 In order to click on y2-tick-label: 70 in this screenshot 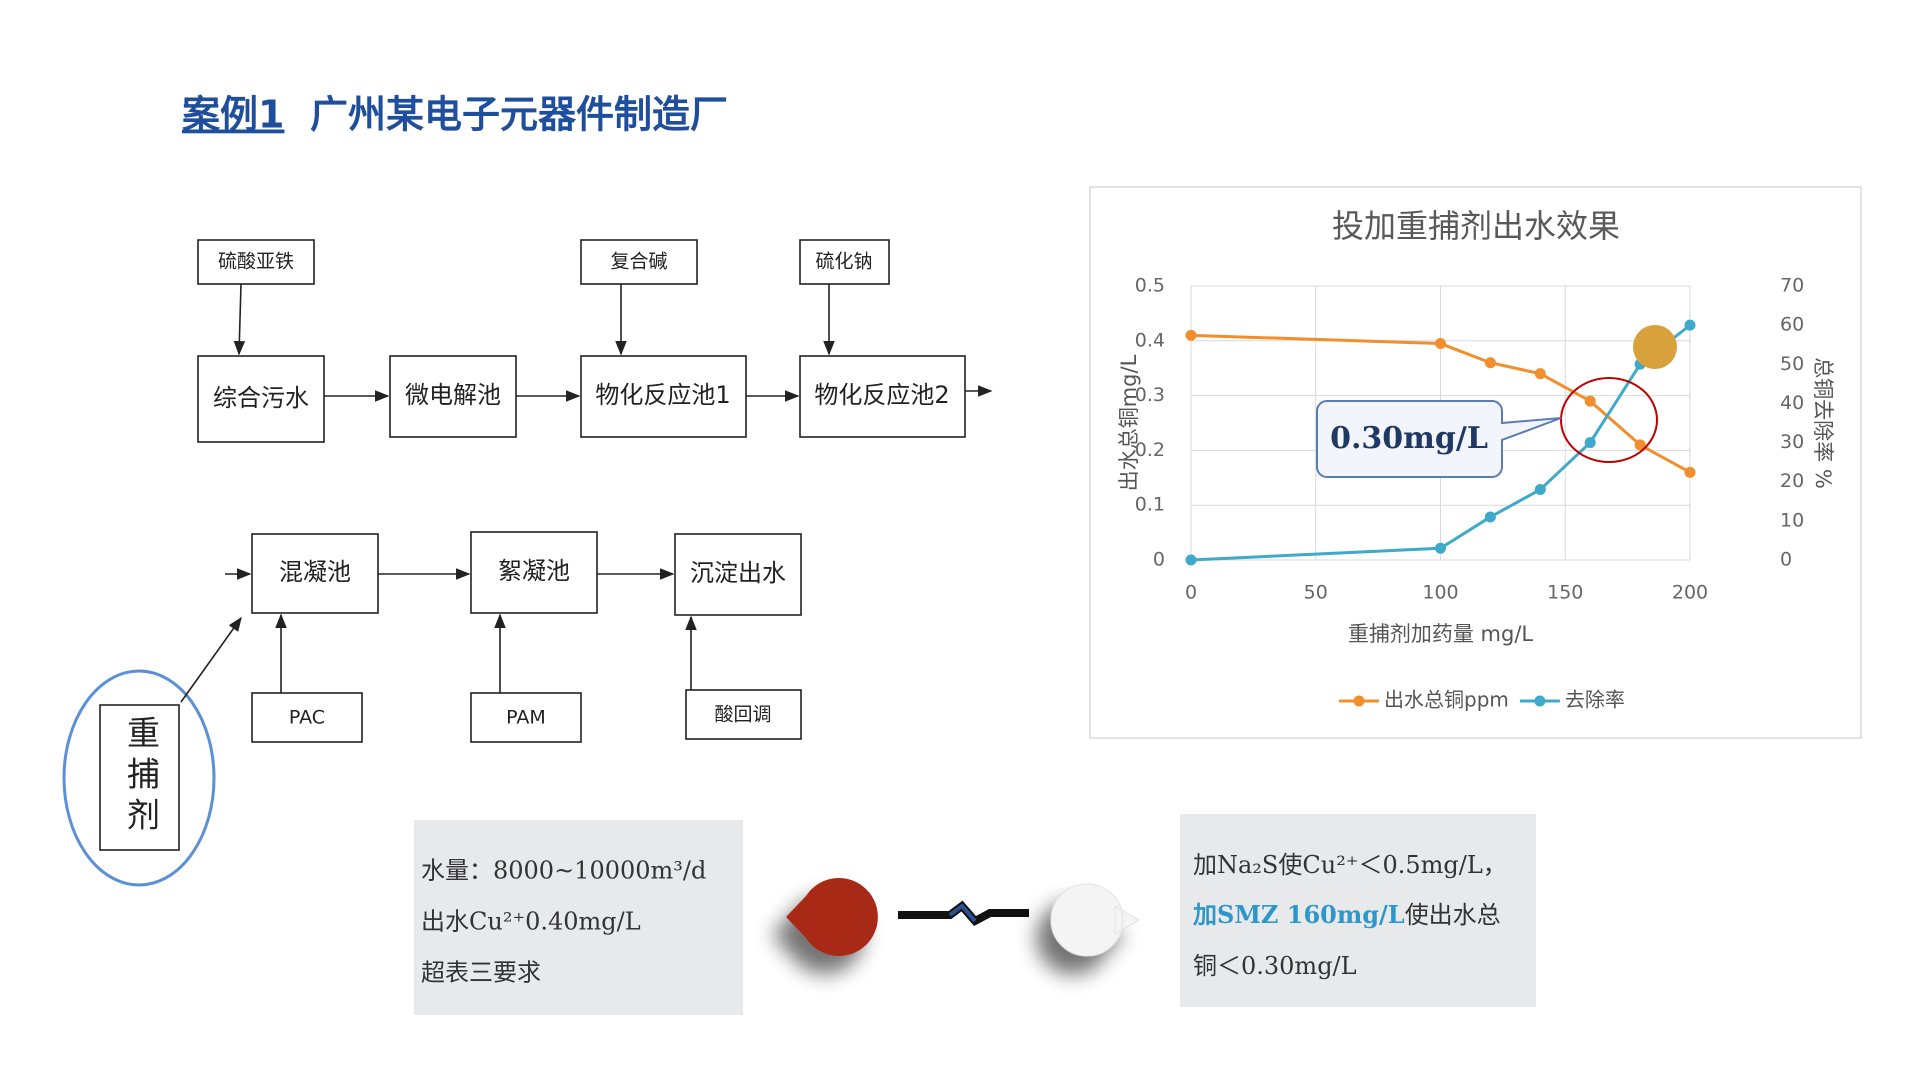, I will do `click(1792, 286)`.